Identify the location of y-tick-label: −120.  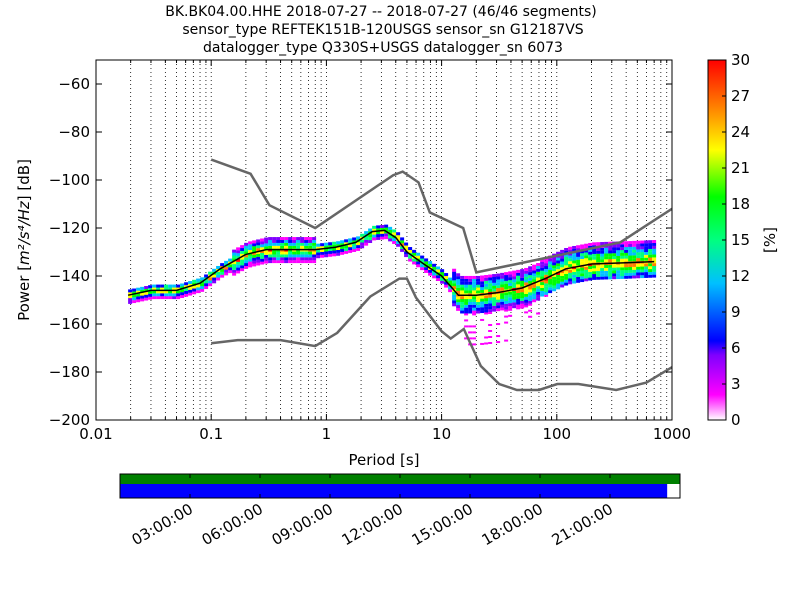
(69, 228).